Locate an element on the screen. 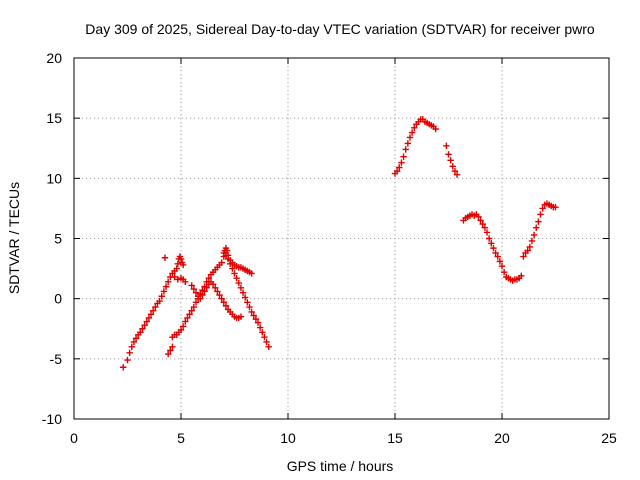 This screenshot has width=640, height=480. y-tick-label: 10 is located at coordinates (54, 178).